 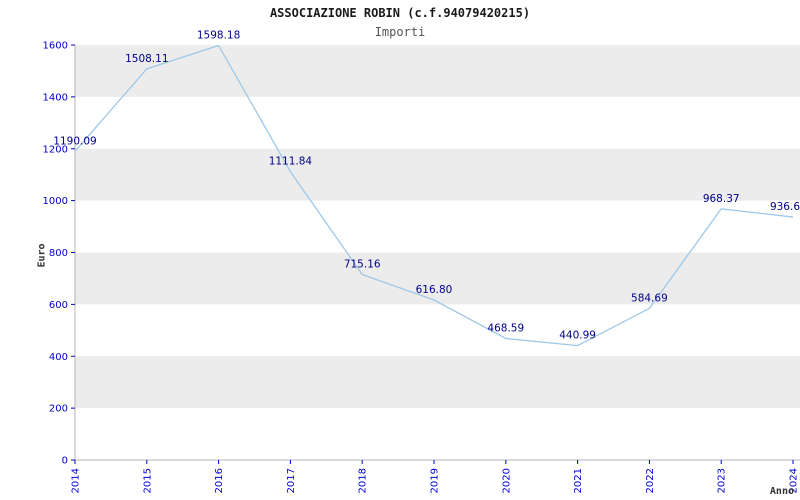 I want to click on data-point-label: 1598.18, so click(x=218, y=35).